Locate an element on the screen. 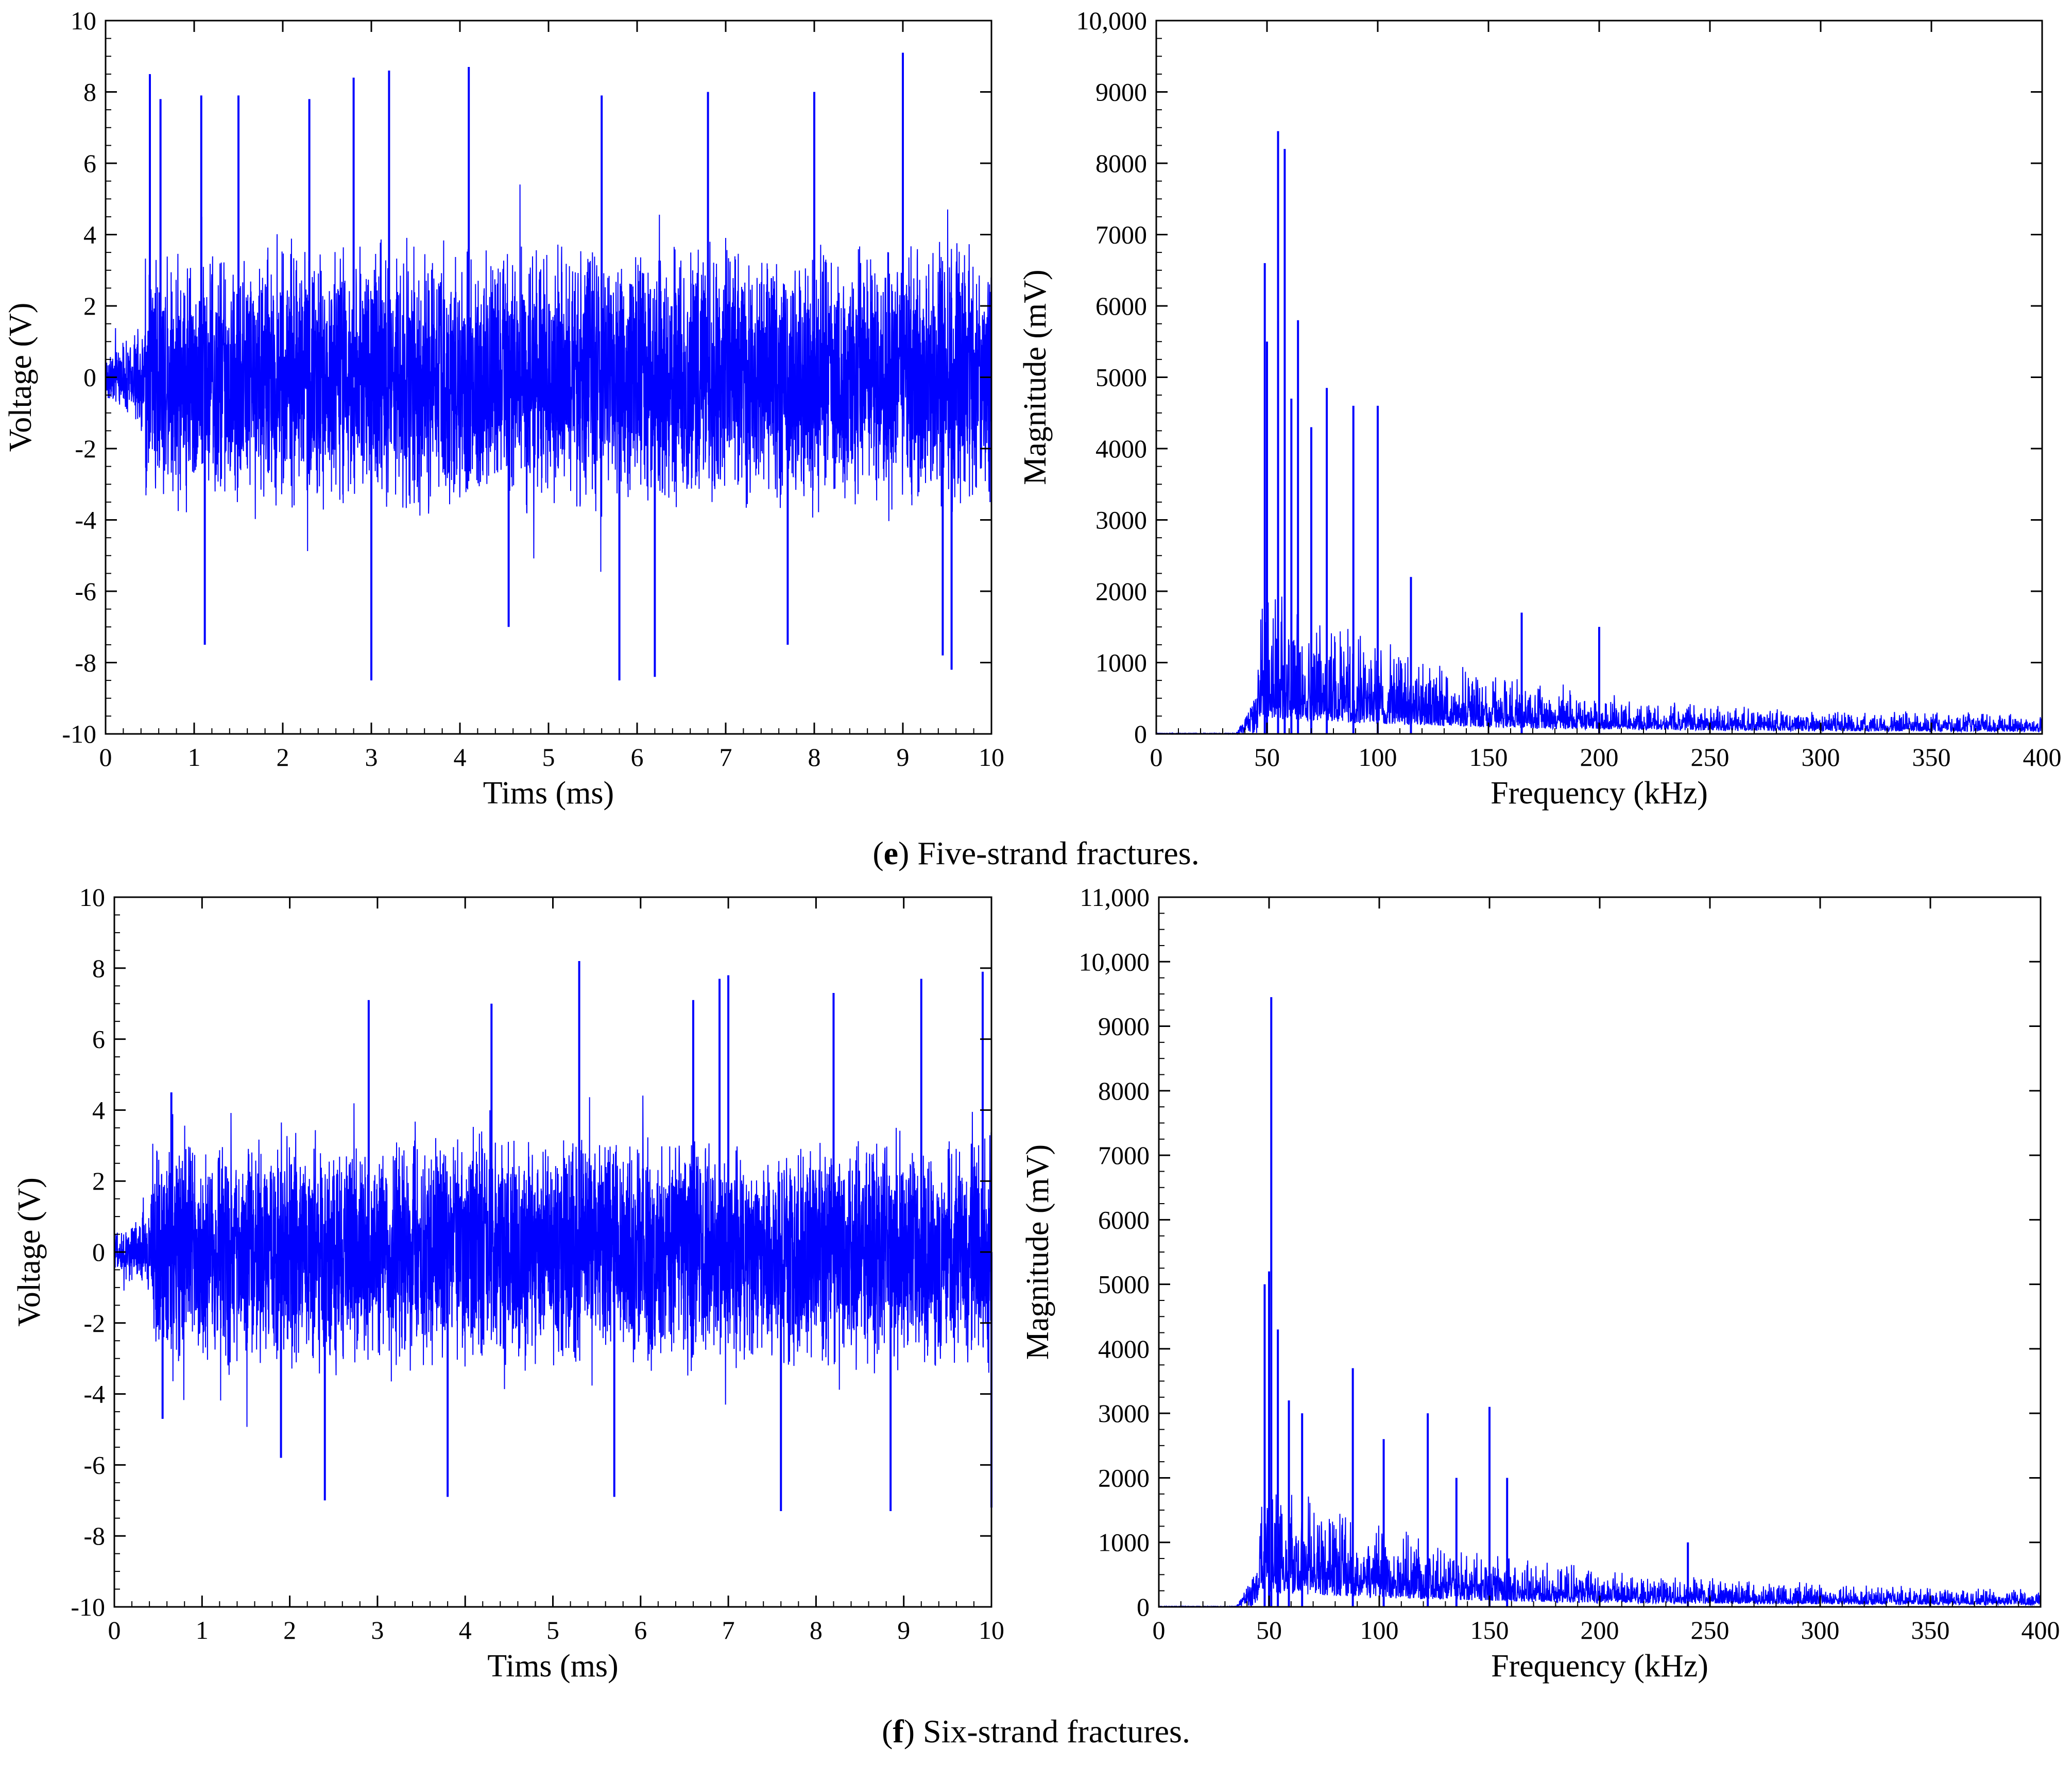  y-axis-title: Magnitude (mV) is located at coordinates (1035, 377).